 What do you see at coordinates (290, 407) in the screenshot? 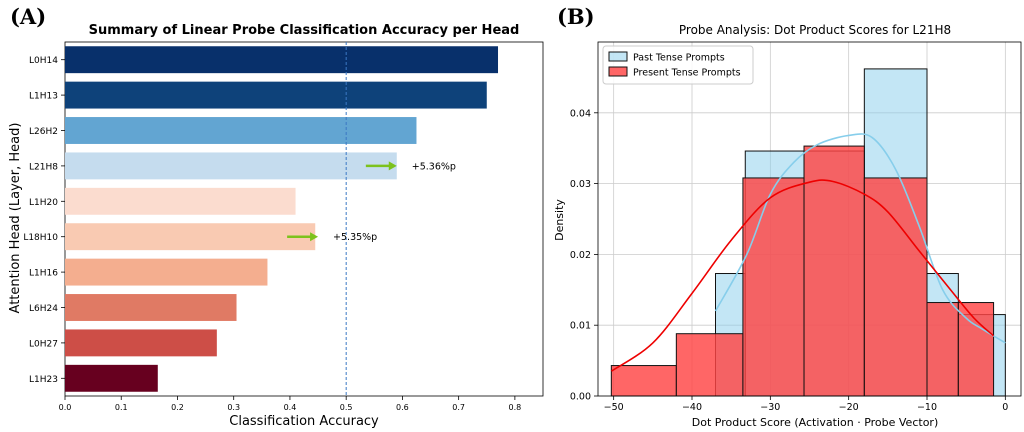
I see `x-tick-label: 0.4` at bounding box center [290, 407].